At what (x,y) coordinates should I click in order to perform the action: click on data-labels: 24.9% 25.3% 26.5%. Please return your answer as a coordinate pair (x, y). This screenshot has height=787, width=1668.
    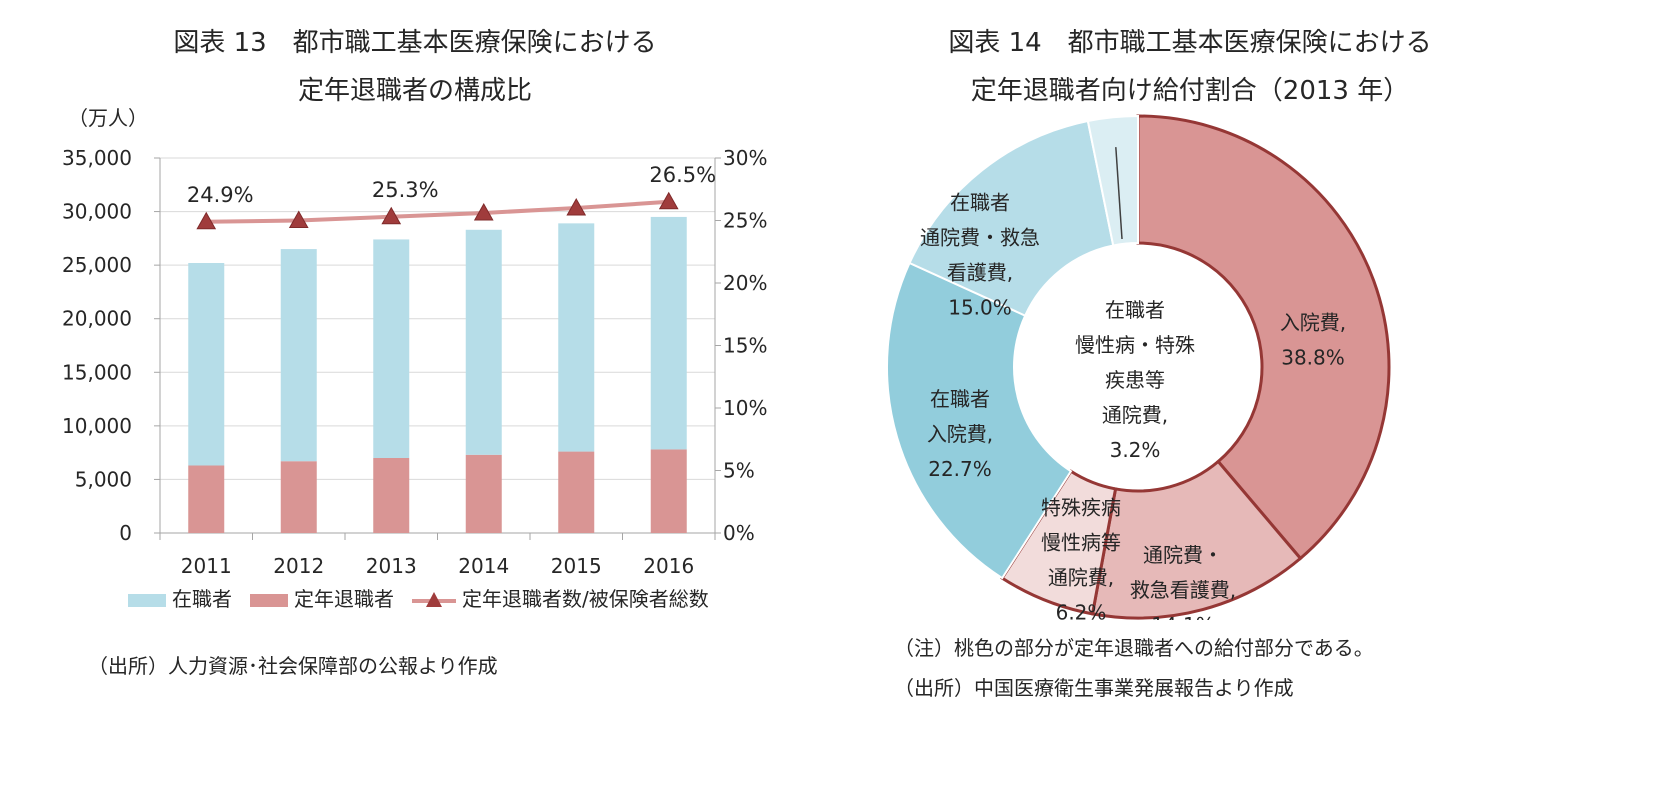
    Looking at the image, I should click on (451, 185).